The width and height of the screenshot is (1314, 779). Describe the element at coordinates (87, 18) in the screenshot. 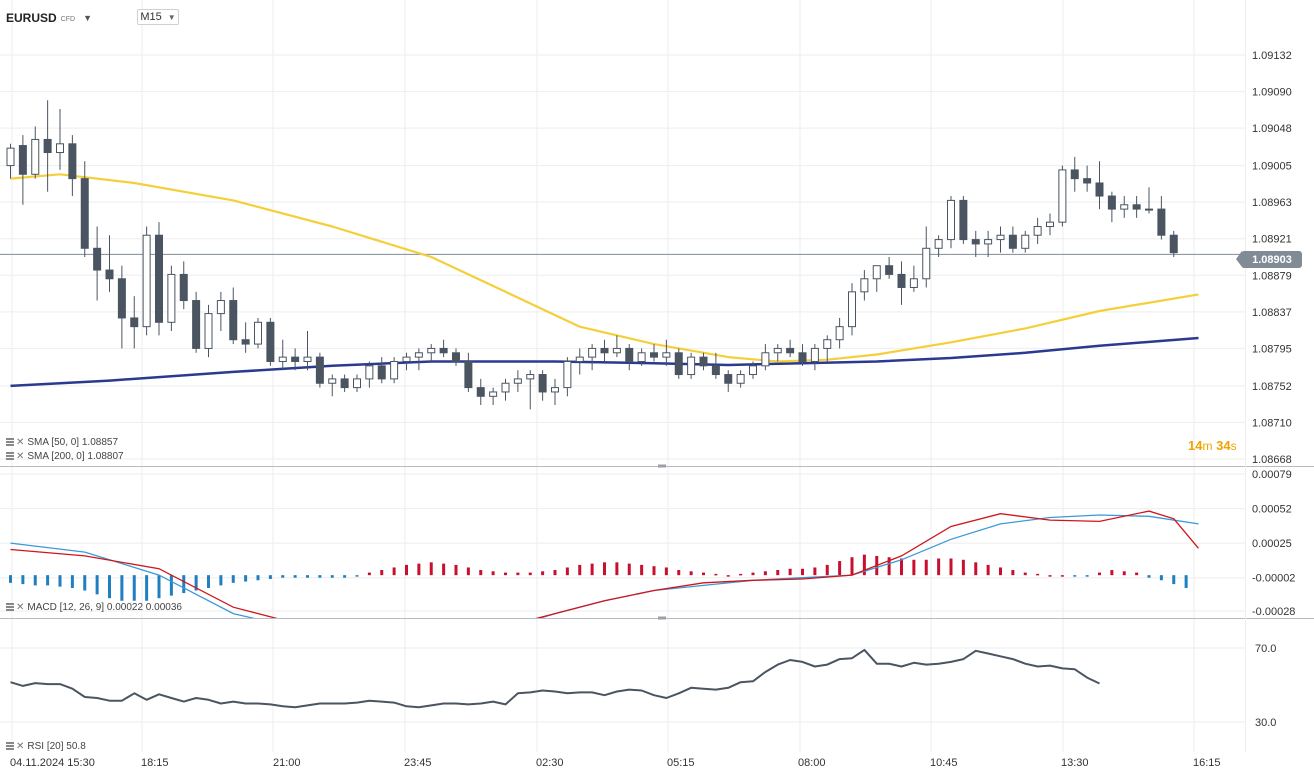

I see `chevron-down-icon: ▼` at that location.